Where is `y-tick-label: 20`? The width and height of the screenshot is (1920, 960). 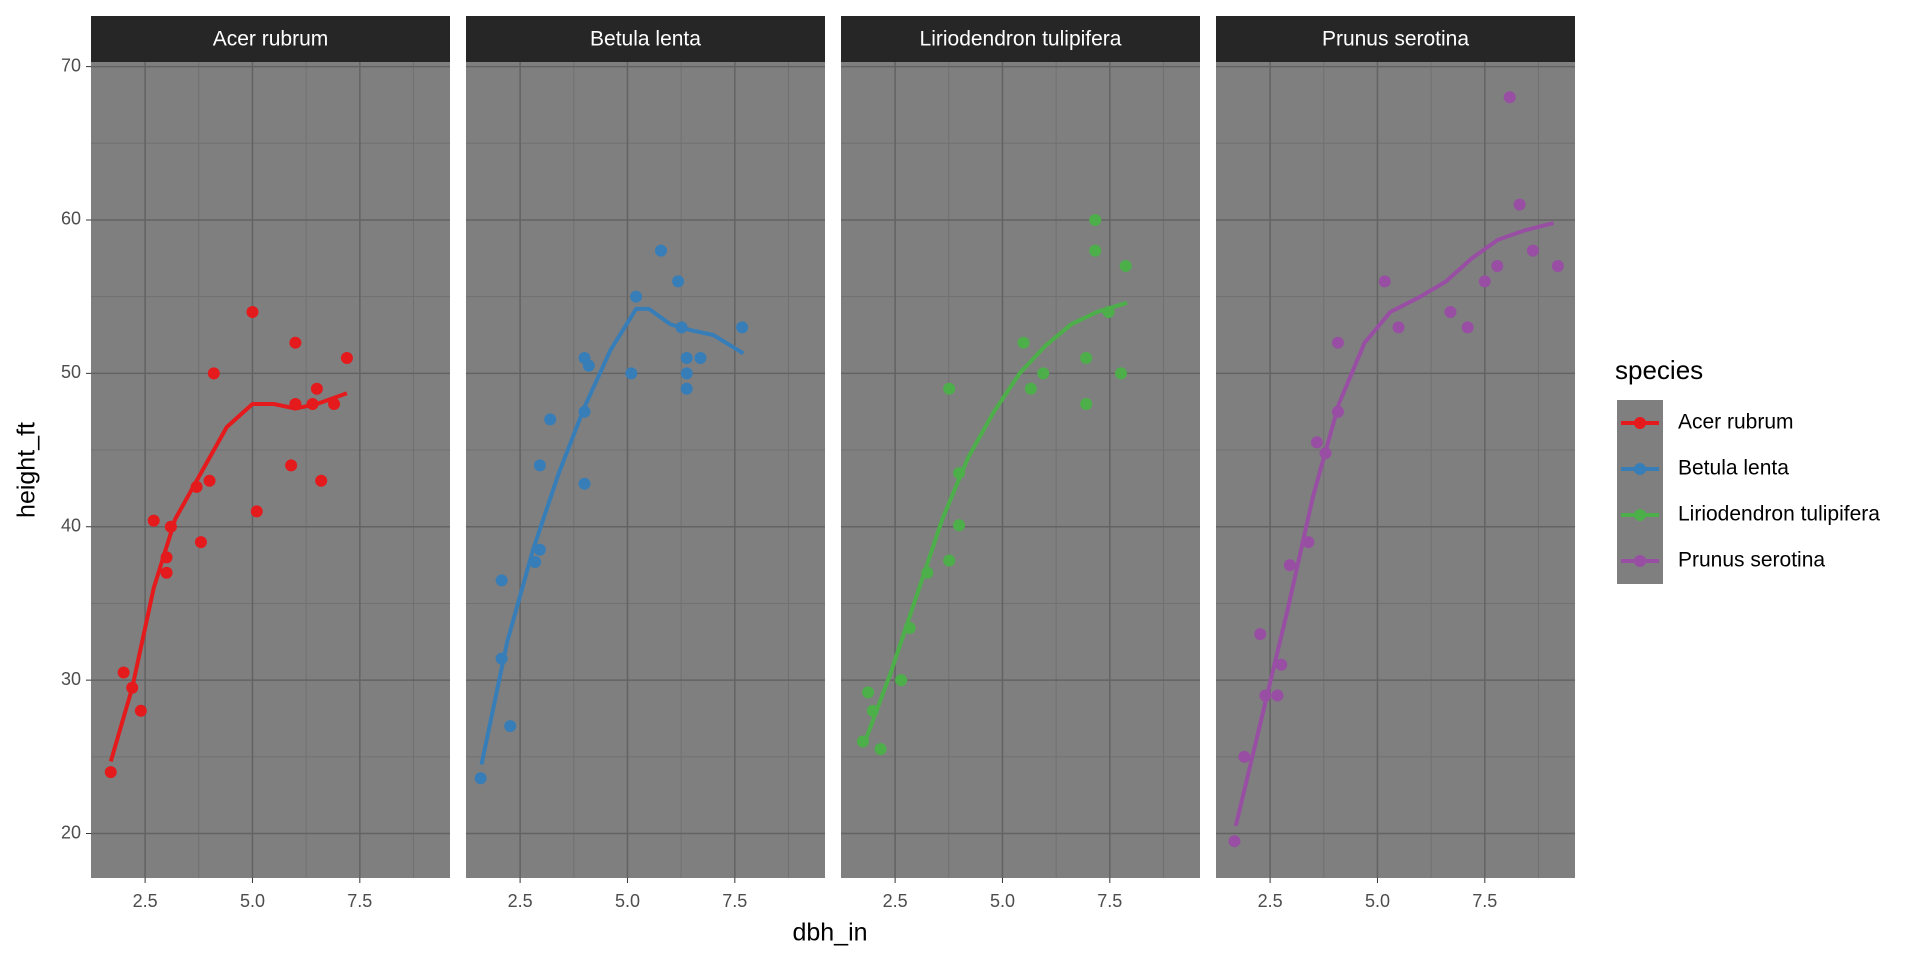 y-tick-label: 20 is located at coordinates (71, 832).